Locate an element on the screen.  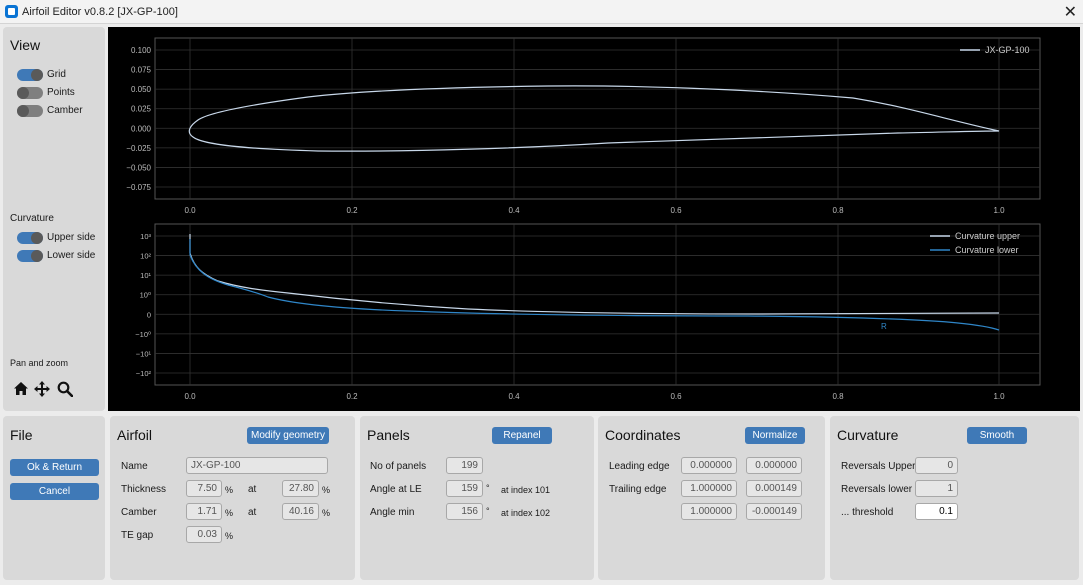
curvature-ytick: 0 is located at coordinates (149, 314).